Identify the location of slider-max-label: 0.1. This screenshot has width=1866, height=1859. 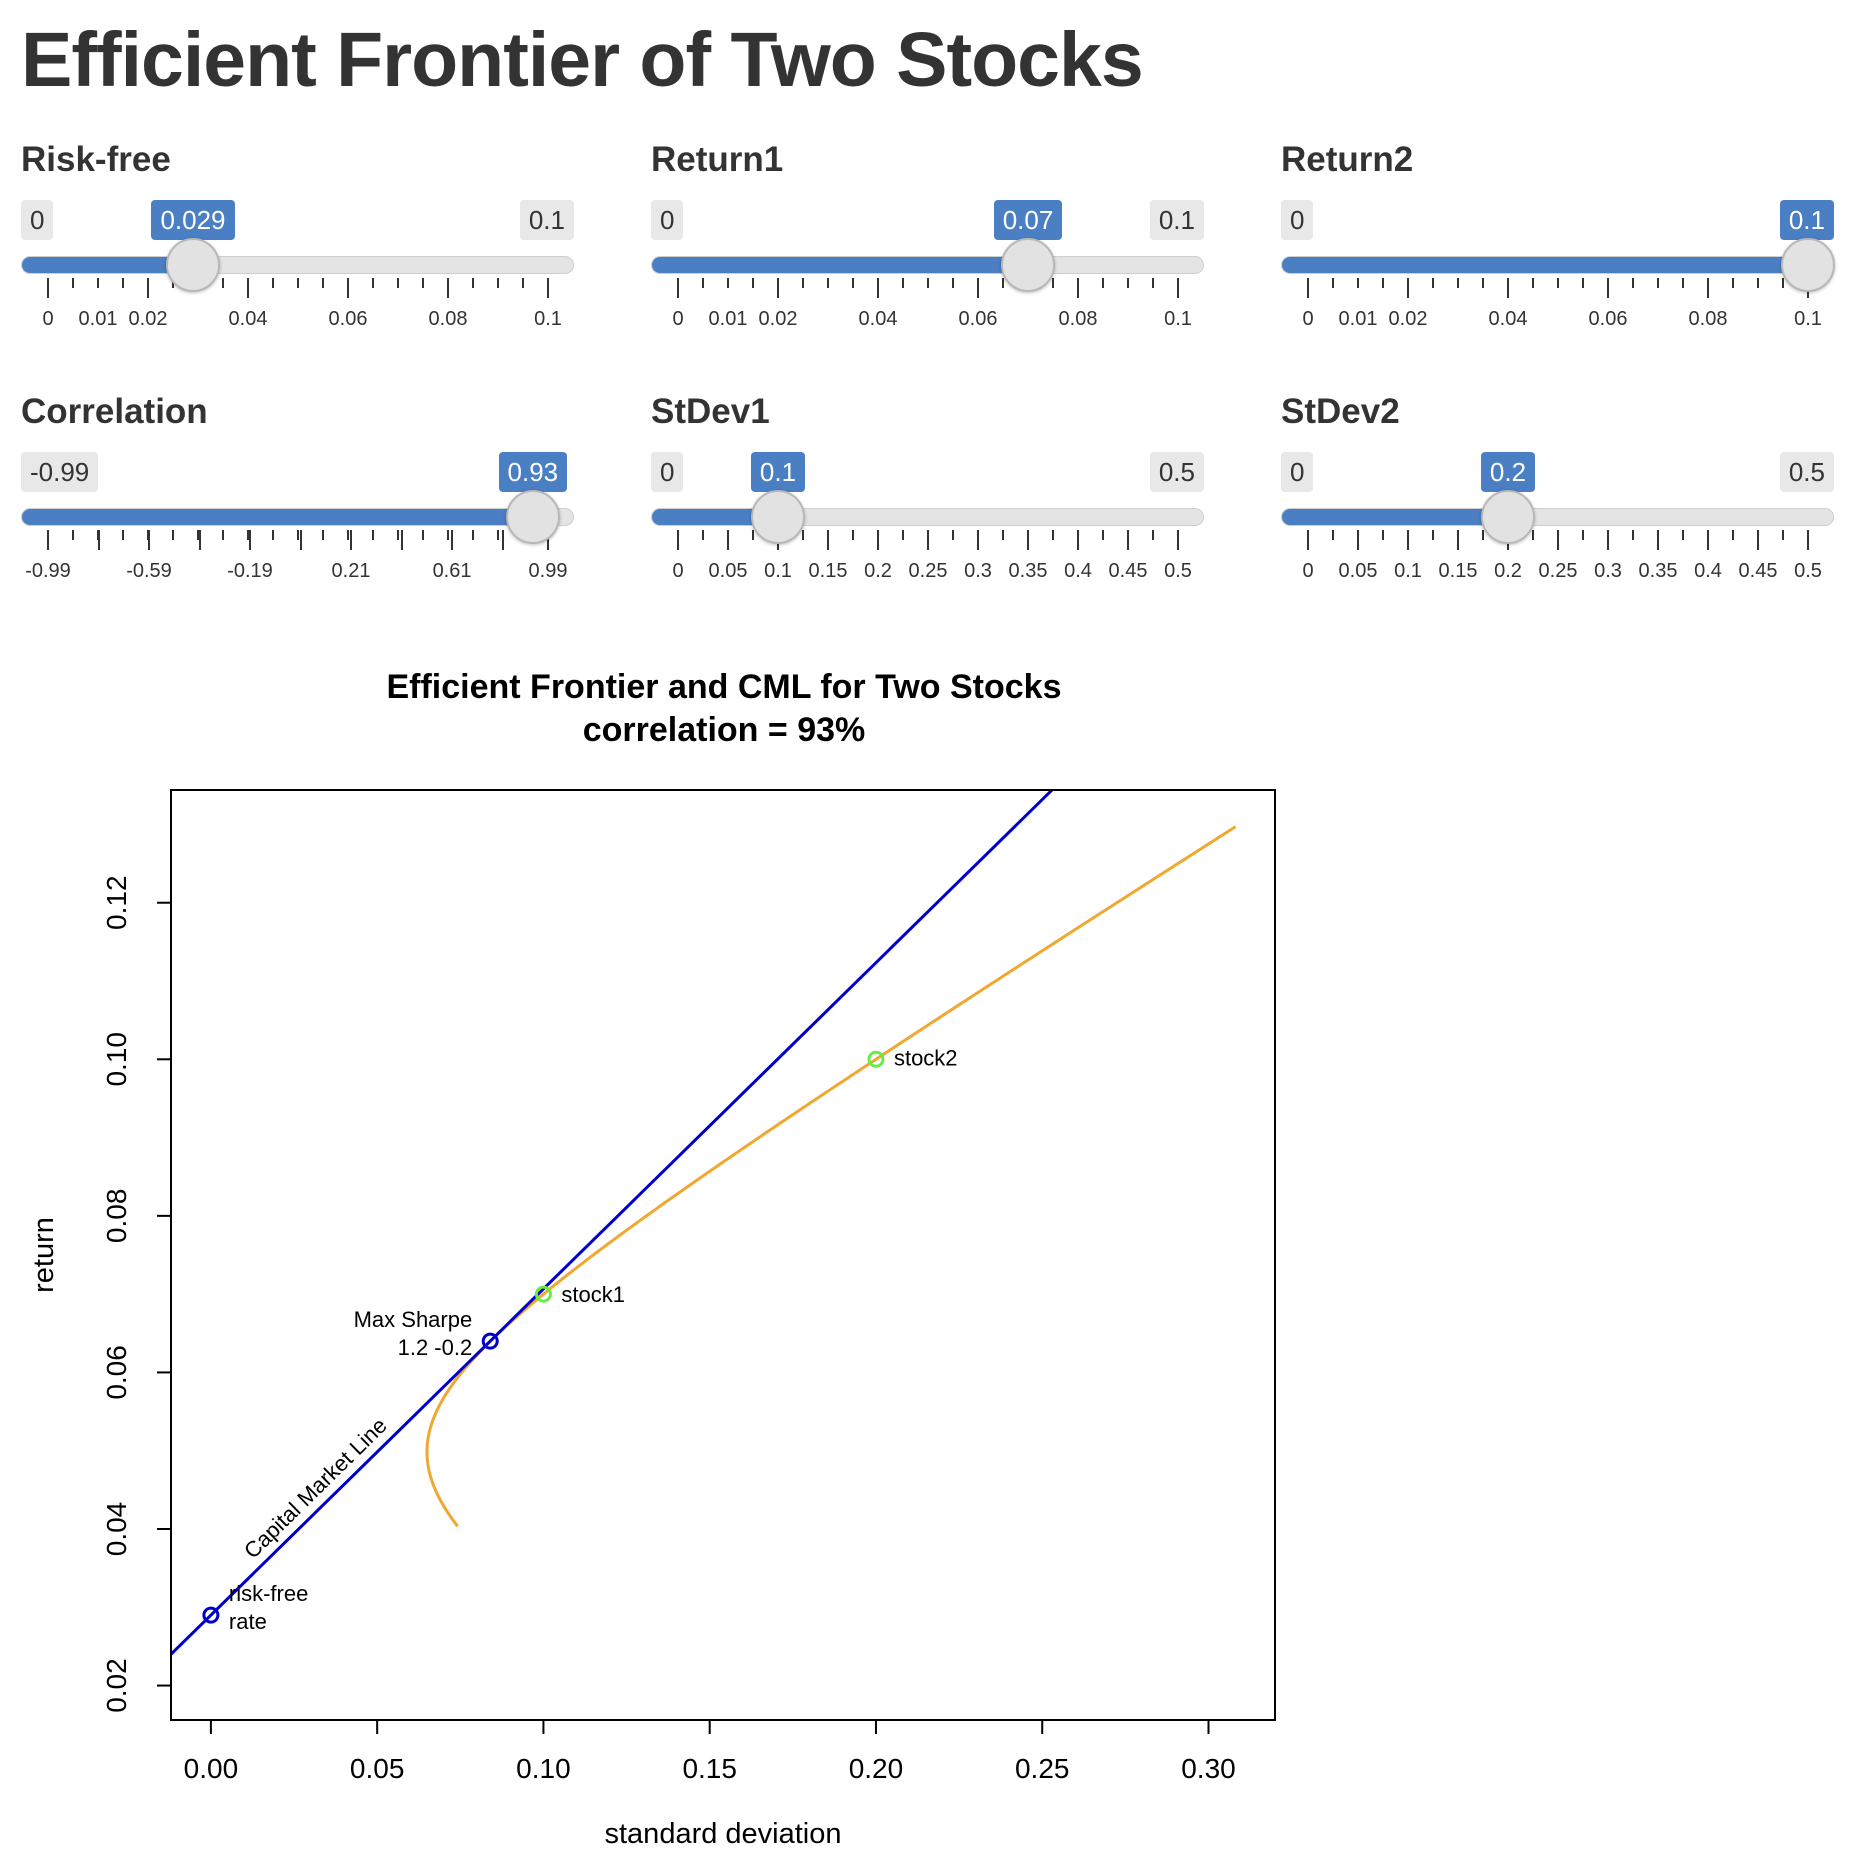
(1176, 220).